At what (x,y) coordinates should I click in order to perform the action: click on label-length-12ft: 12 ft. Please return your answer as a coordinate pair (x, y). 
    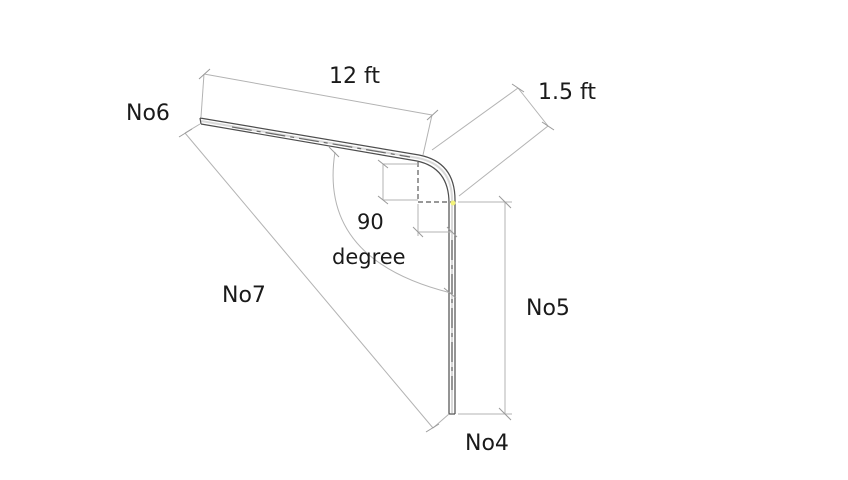
    Looking at the image, I should click on (354, 76).